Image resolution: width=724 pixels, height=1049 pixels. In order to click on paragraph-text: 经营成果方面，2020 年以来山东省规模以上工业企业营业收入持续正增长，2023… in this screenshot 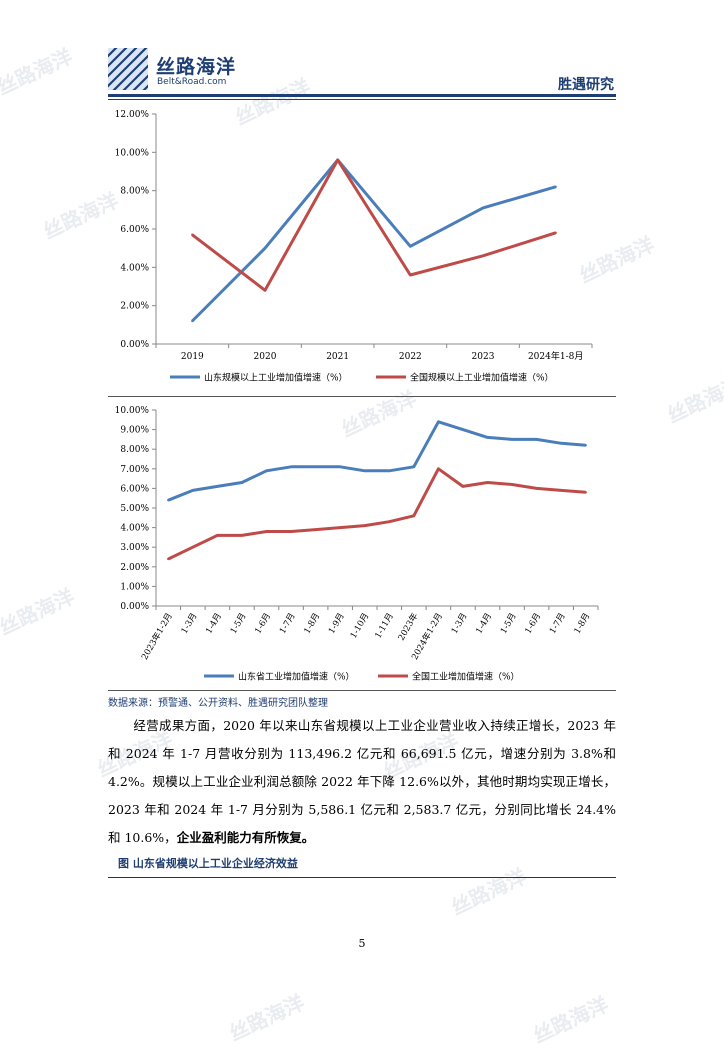, I will do `click(362, 781)`.